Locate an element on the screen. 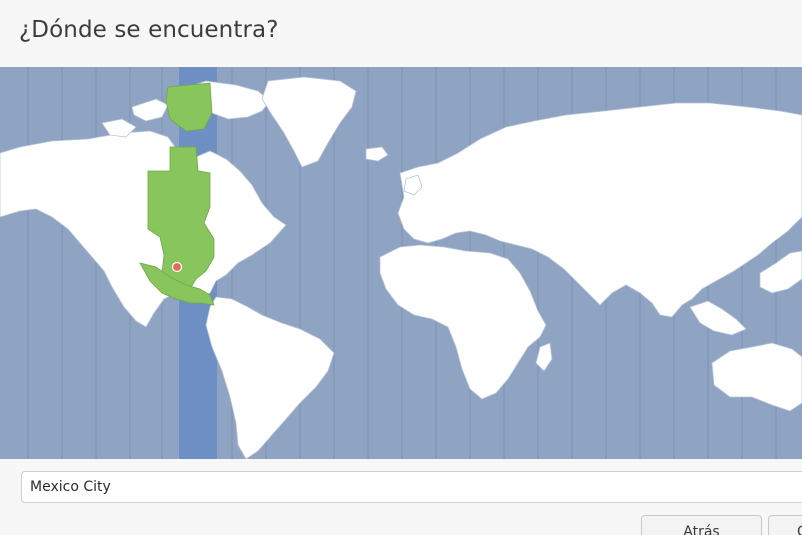 The image size is (802, 535). selected-central-region is located at coordinates (181, 220).